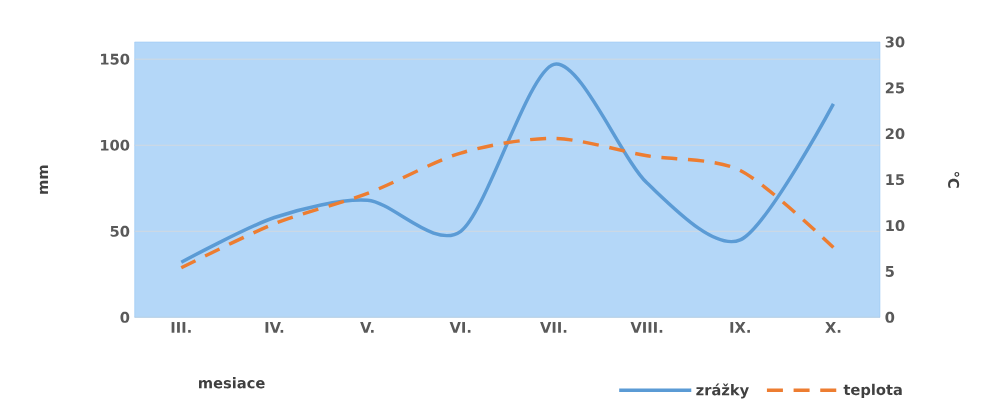 The height and width of the screenshot is (416, 1002). I want to click on x-tick-label: V., so click(367, 327).